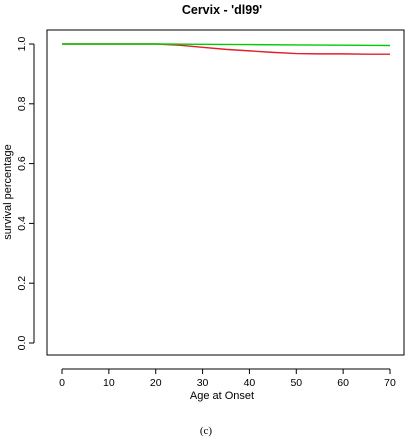 This screenshot has width=406, height=440. I want to click on y-tick-label: 0.8, so click(22, 103).